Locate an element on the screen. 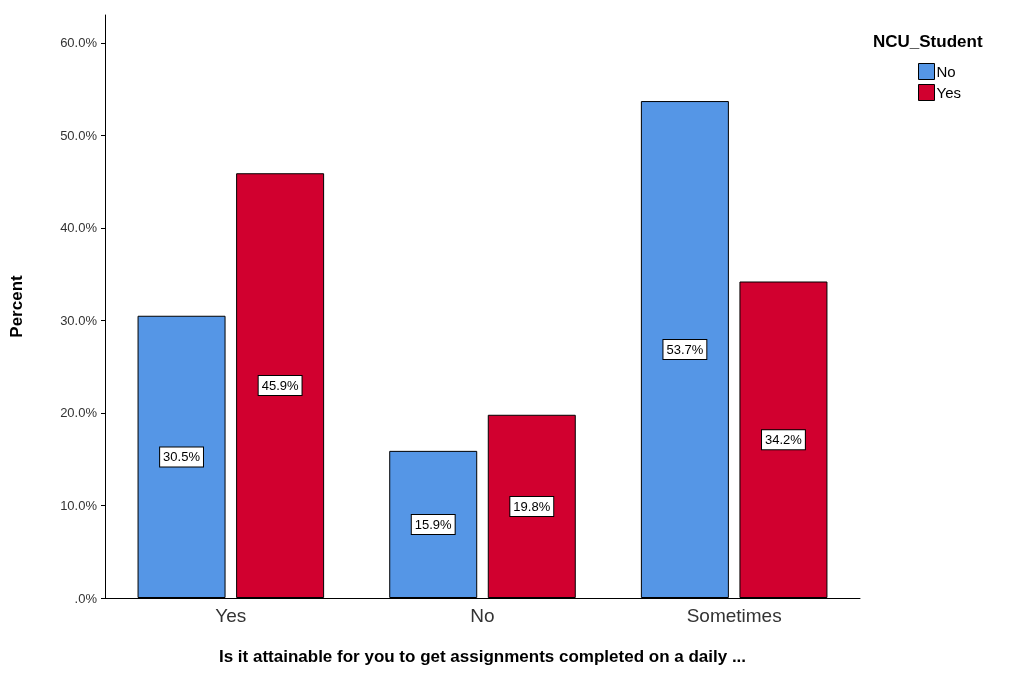 This screenshot has height=673, width=1017. x-tick-label: No is located at coordinates (482, 615).